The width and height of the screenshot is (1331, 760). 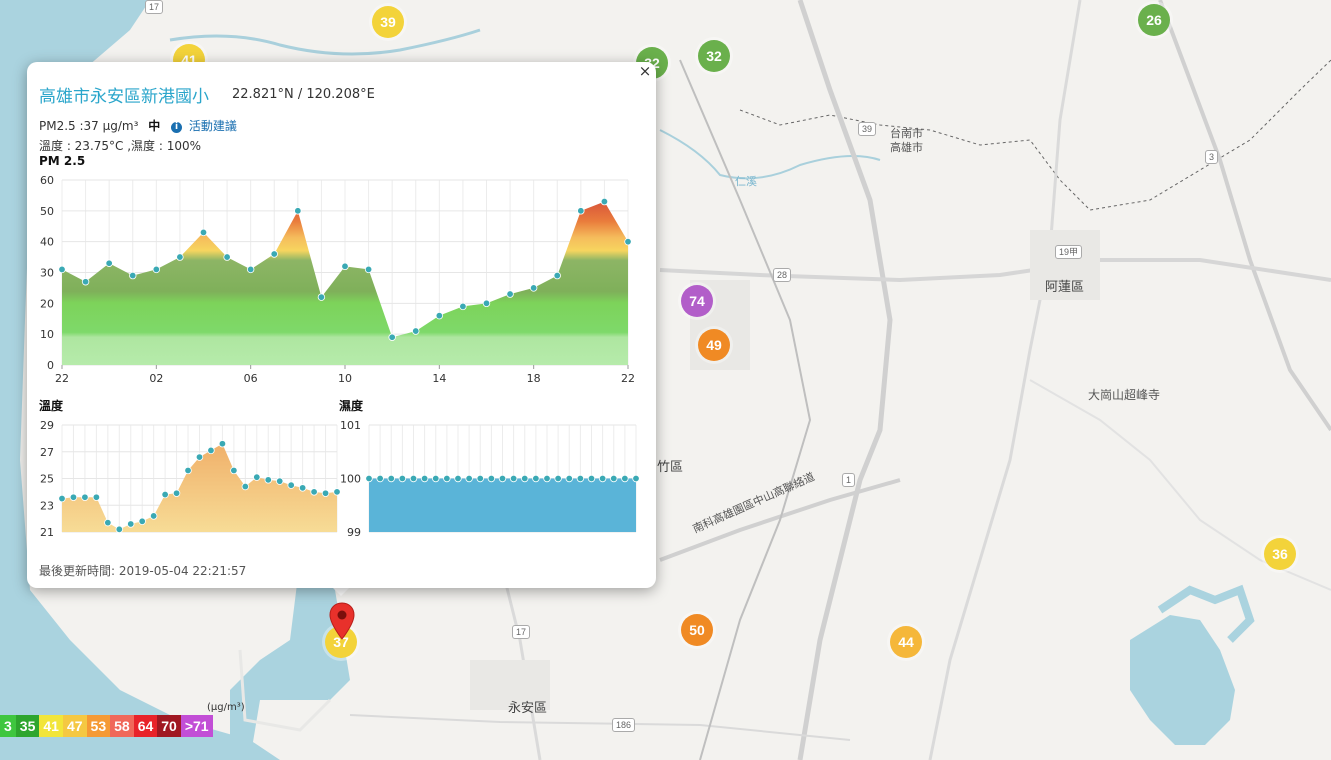 I want to click on road-shield: 1, so click(x=849, y=480).